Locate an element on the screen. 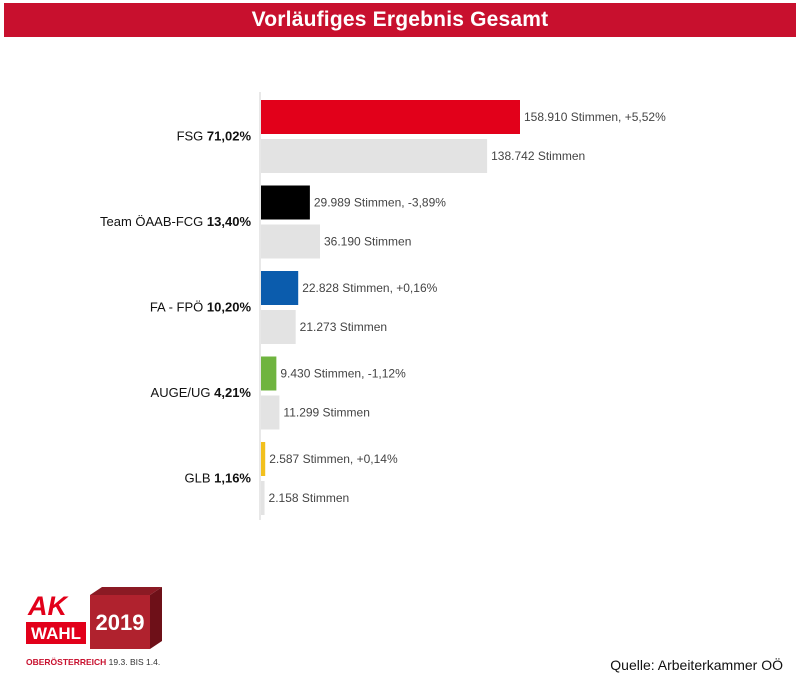  category-label-0: FSG 71,02% is located at coordinates (214, 136).